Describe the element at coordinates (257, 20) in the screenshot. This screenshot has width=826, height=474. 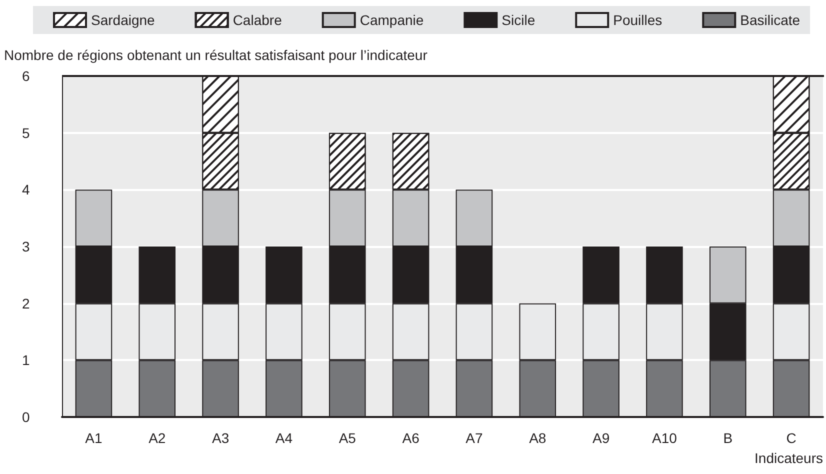
I see `legend-label: Calabre` at that location.